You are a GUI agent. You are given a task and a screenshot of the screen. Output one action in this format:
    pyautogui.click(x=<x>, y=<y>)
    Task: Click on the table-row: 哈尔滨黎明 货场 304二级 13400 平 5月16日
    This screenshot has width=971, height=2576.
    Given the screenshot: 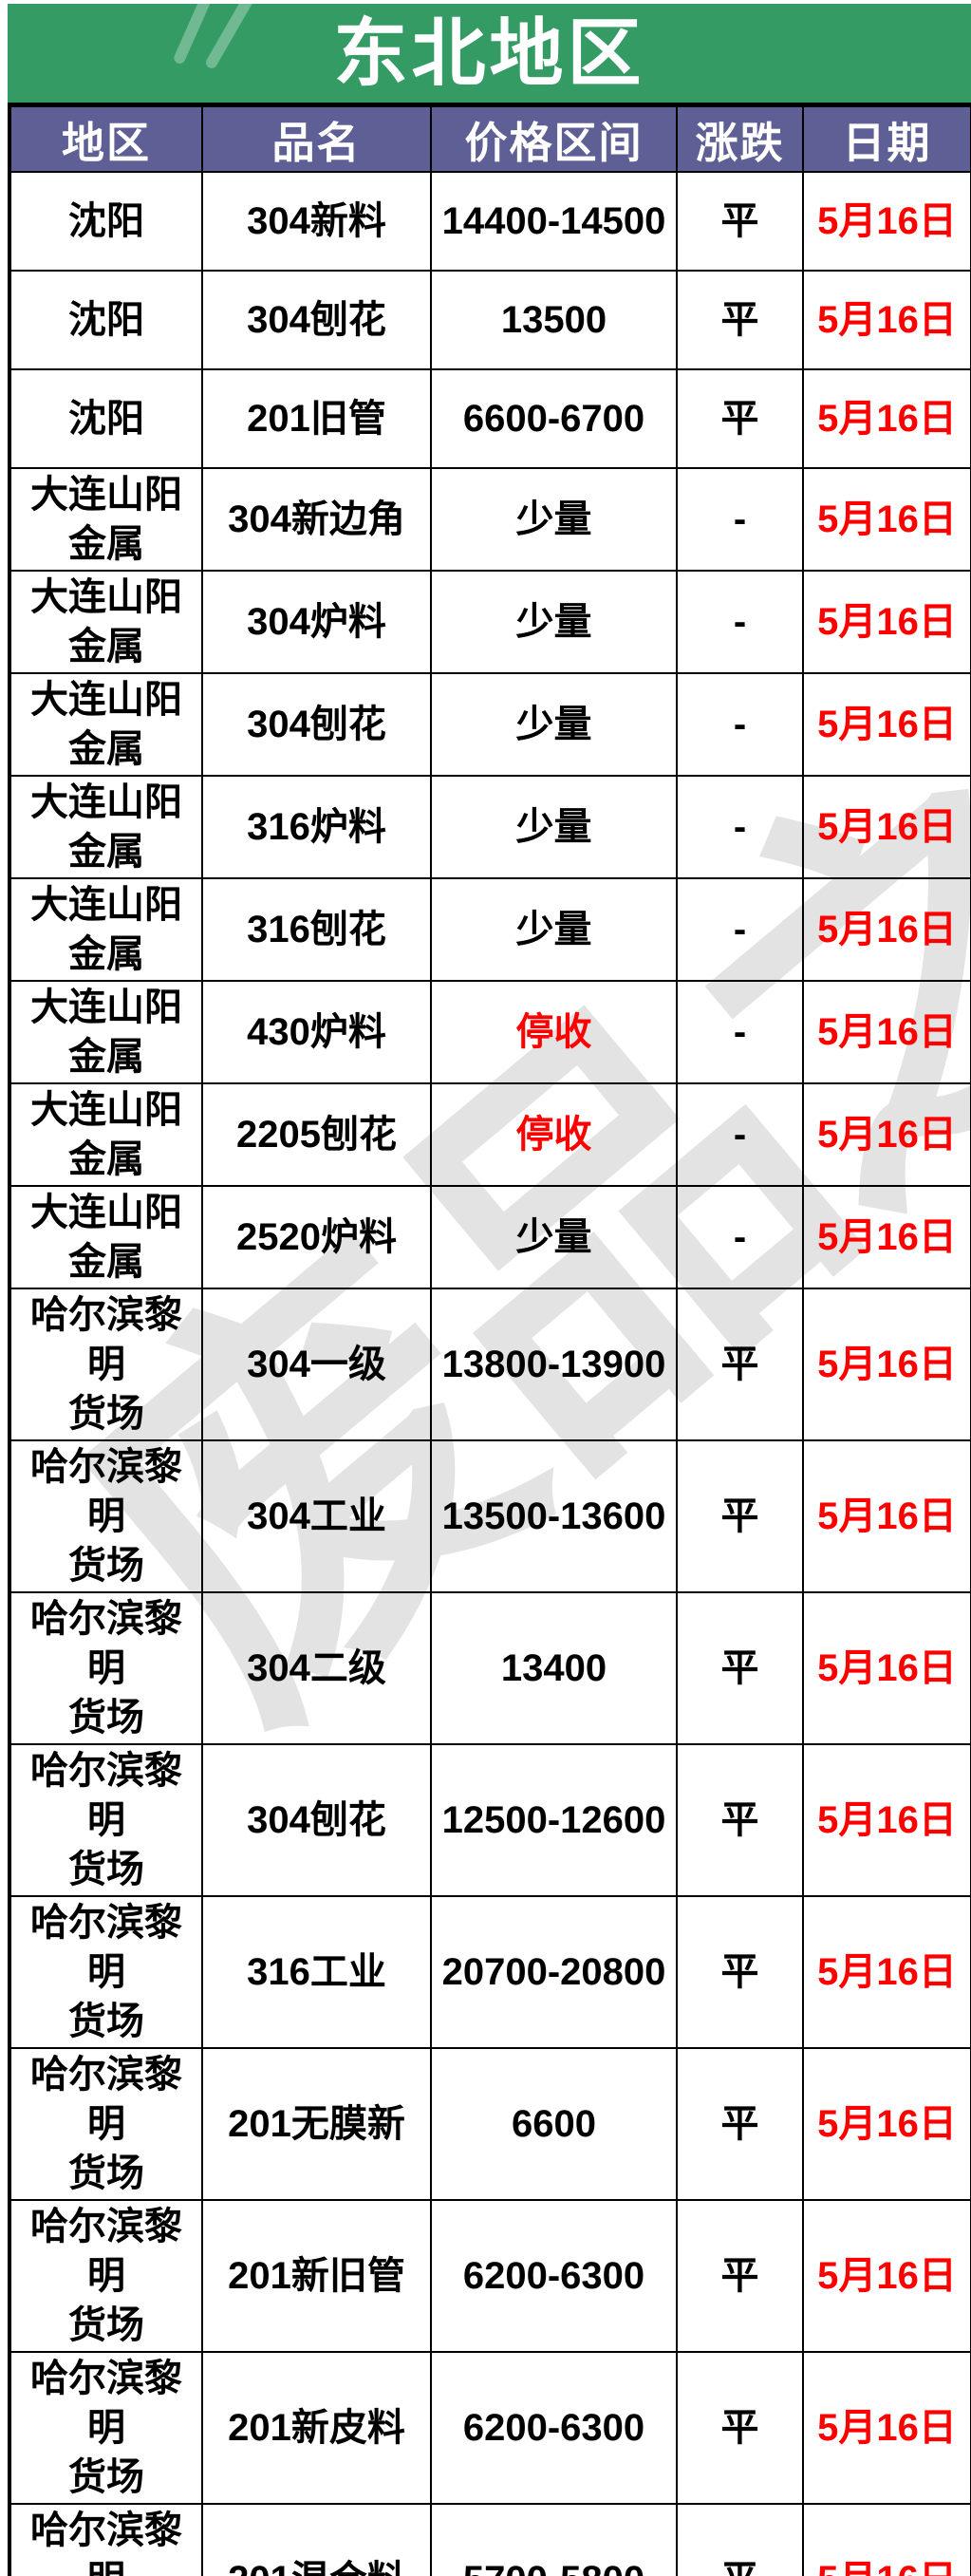 What is the action you would take?
    pyautogui.click(x=490, y=1668)
    